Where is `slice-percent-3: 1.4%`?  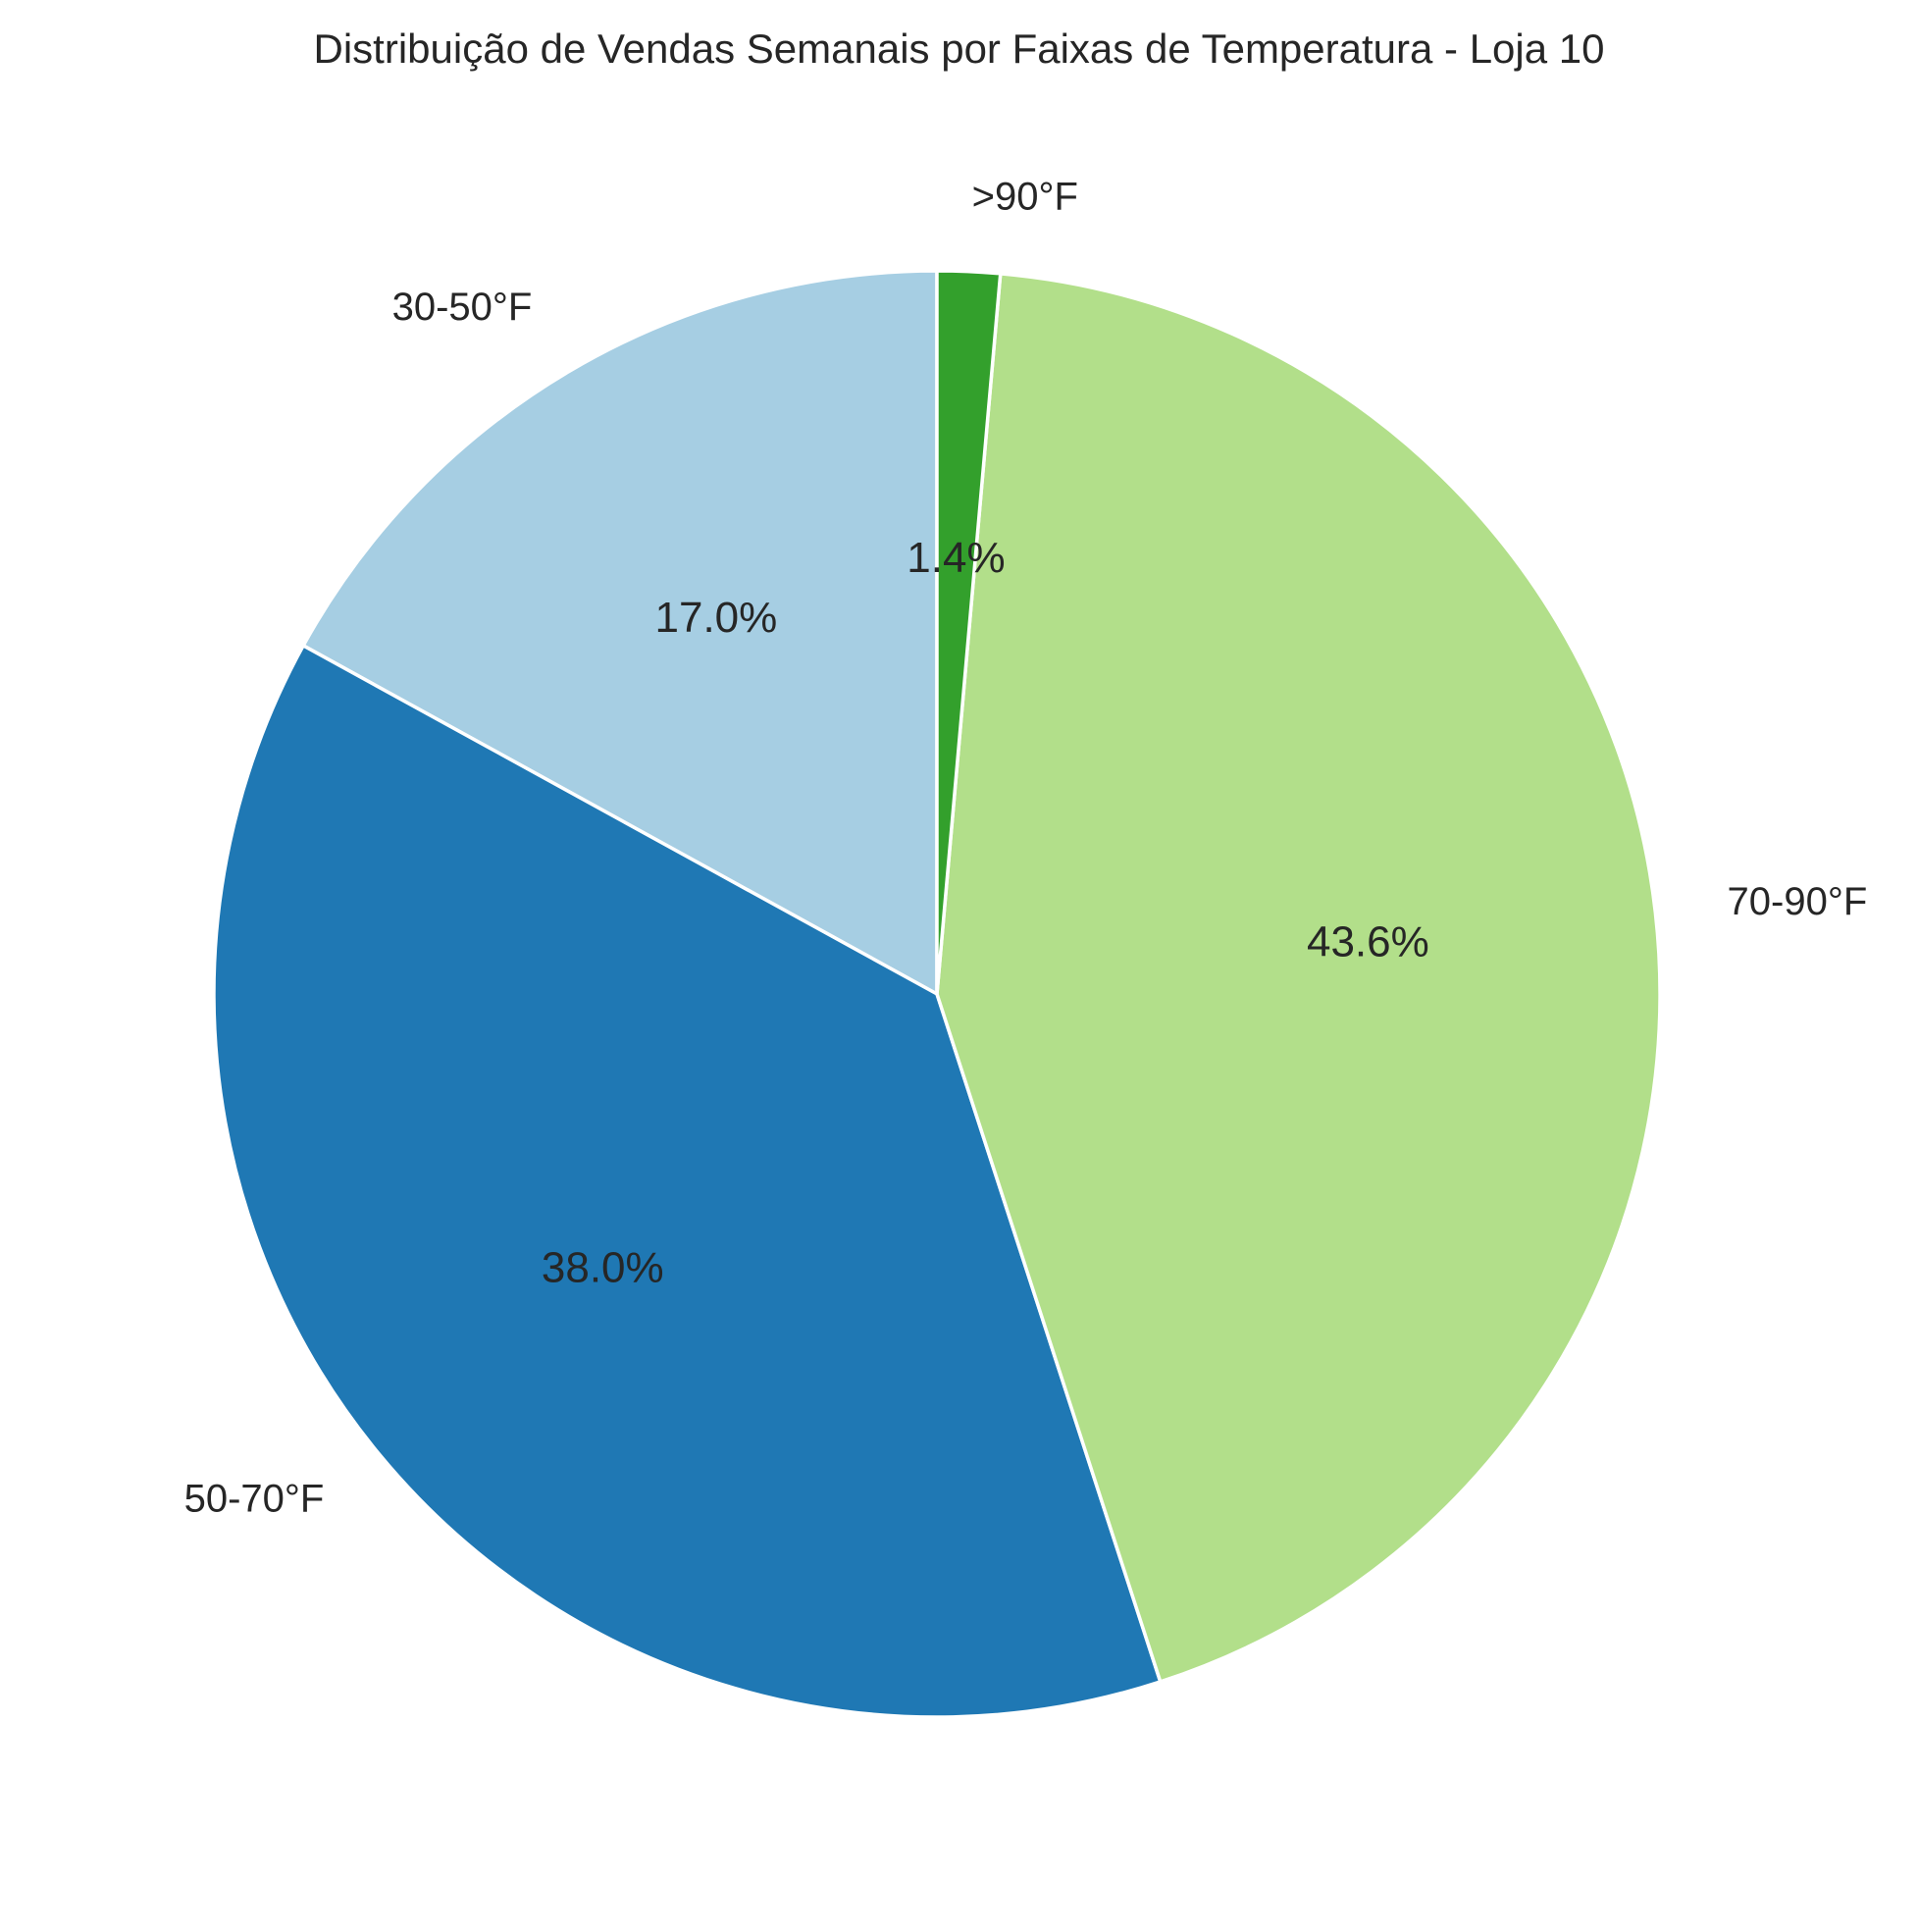
slice-percent-3: 1.4% is located at coordinates (956, 558).